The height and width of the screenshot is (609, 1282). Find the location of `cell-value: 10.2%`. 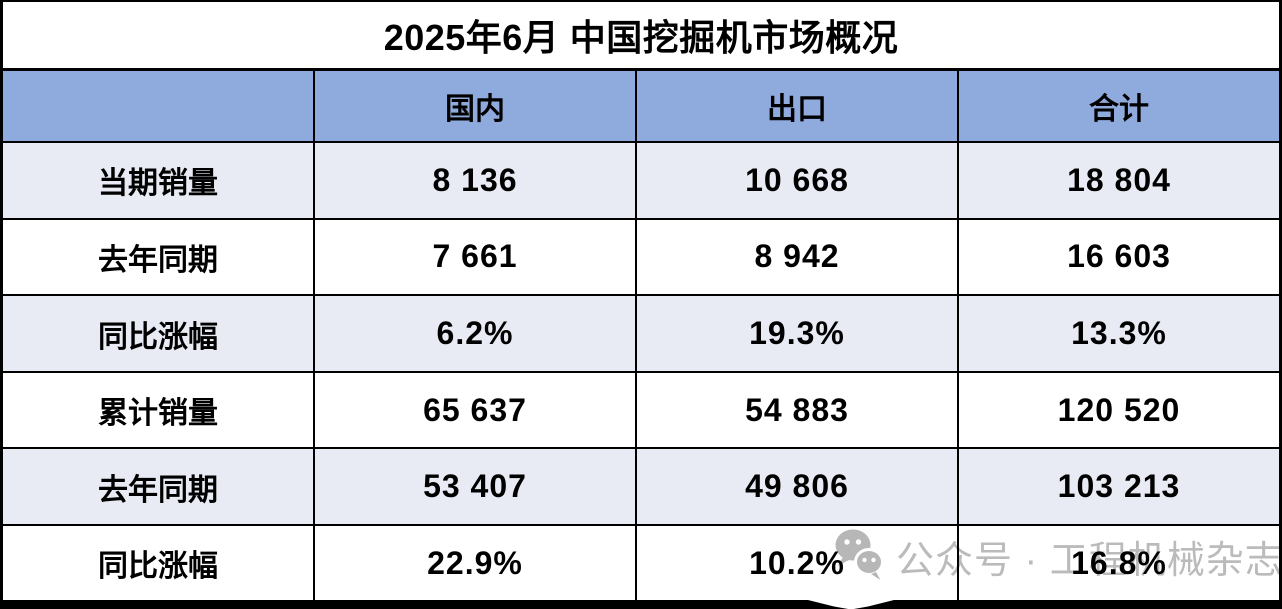

cell-value: 10.2% is located at coordinates (797, 562).